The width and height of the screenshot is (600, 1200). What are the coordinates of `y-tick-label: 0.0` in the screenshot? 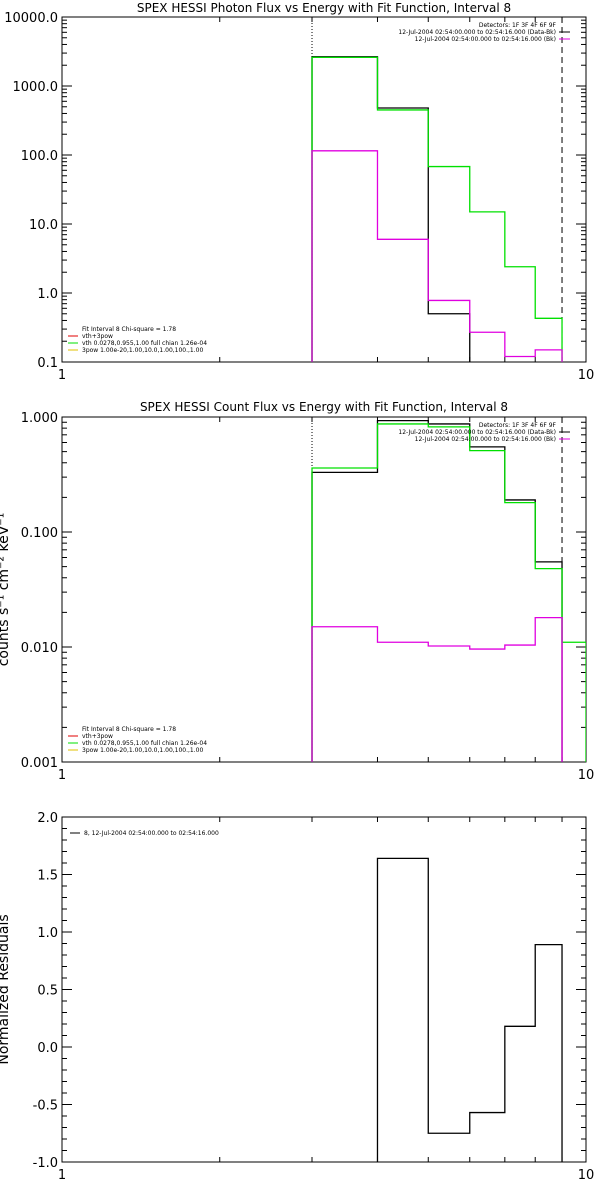 It's located at (47, 1048).